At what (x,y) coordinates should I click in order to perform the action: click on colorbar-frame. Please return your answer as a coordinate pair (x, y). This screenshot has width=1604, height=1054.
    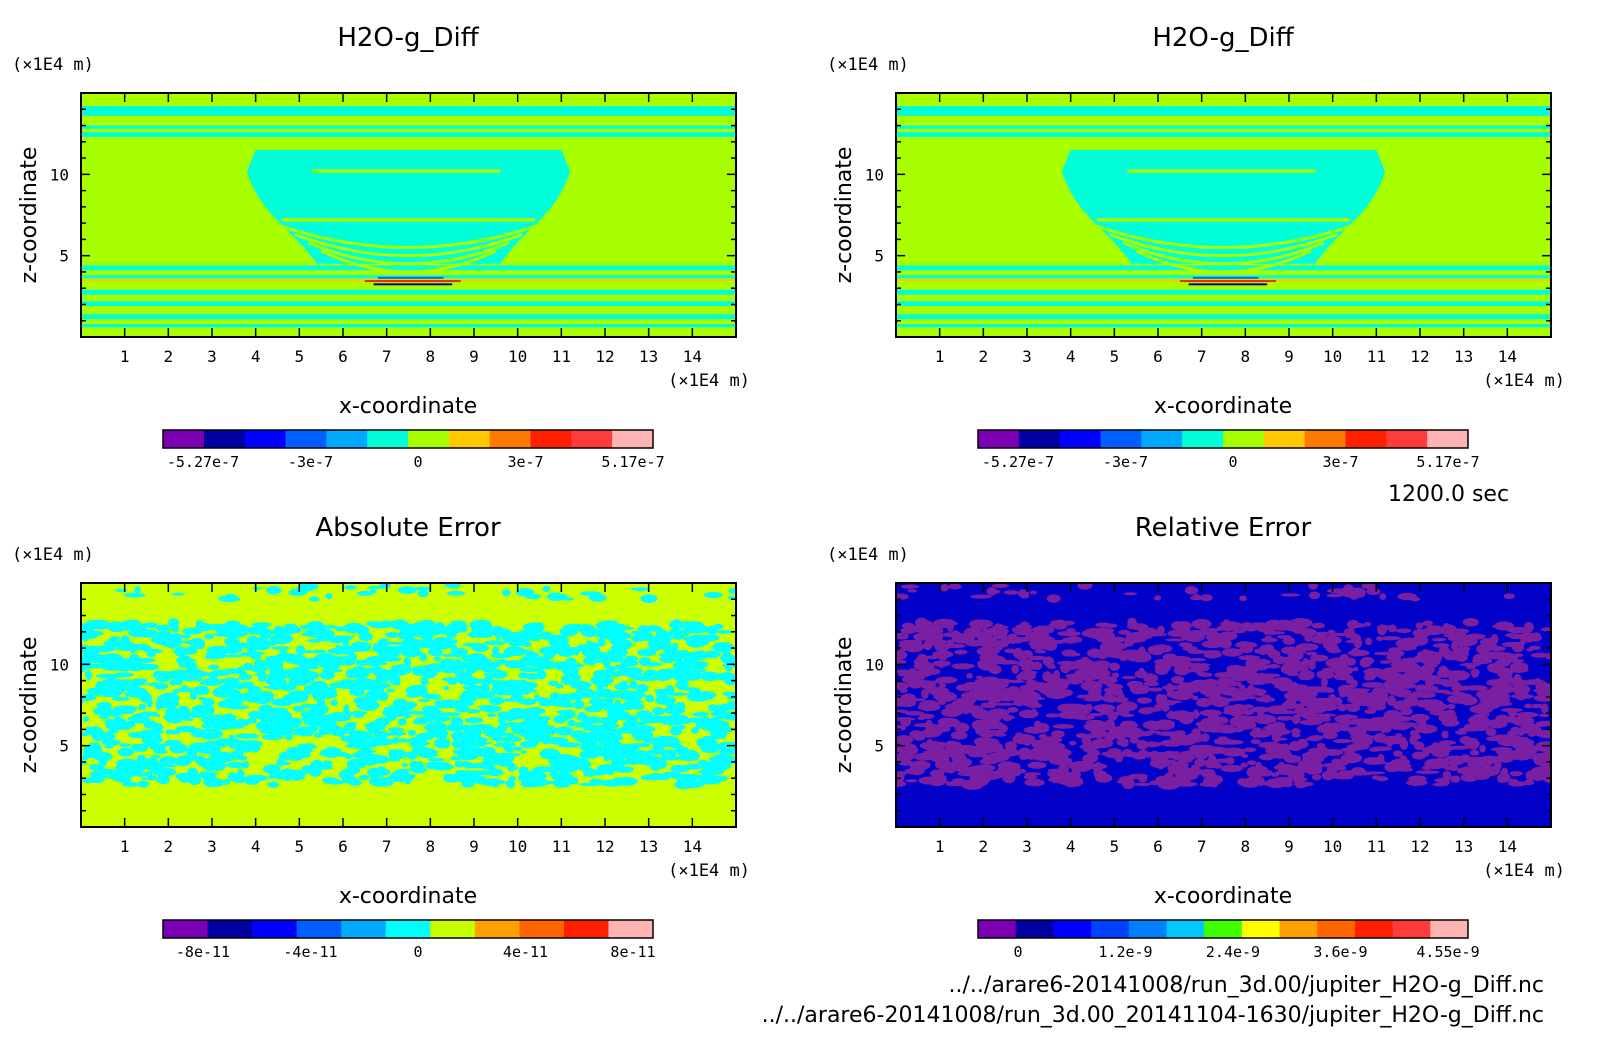
    Looking at the image, I should click on (408, 929).